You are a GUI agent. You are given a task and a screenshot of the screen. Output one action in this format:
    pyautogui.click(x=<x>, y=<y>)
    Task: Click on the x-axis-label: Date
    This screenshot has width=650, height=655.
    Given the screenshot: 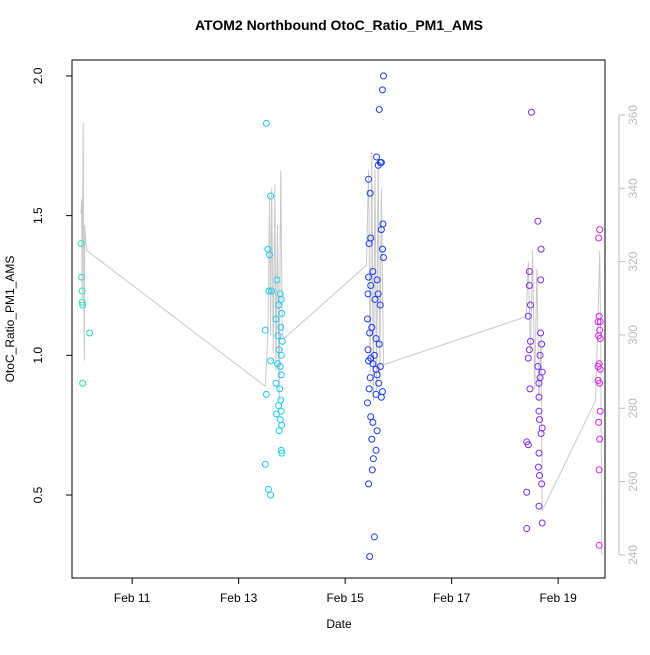 What is the action you would take?
    pyautogui.click(x=339, y=624)
    